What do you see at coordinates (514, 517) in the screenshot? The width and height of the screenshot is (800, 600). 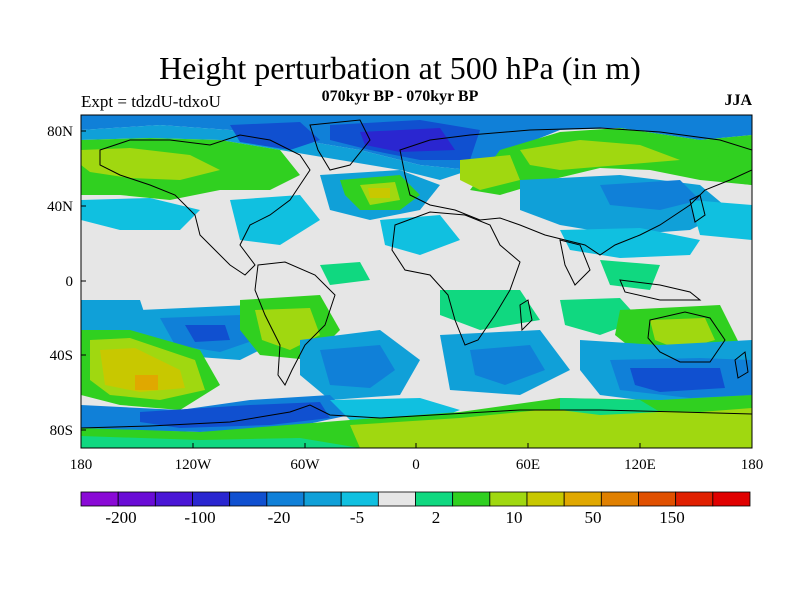 I see `colorbar-label: 10` at bounding box center [514, 517].